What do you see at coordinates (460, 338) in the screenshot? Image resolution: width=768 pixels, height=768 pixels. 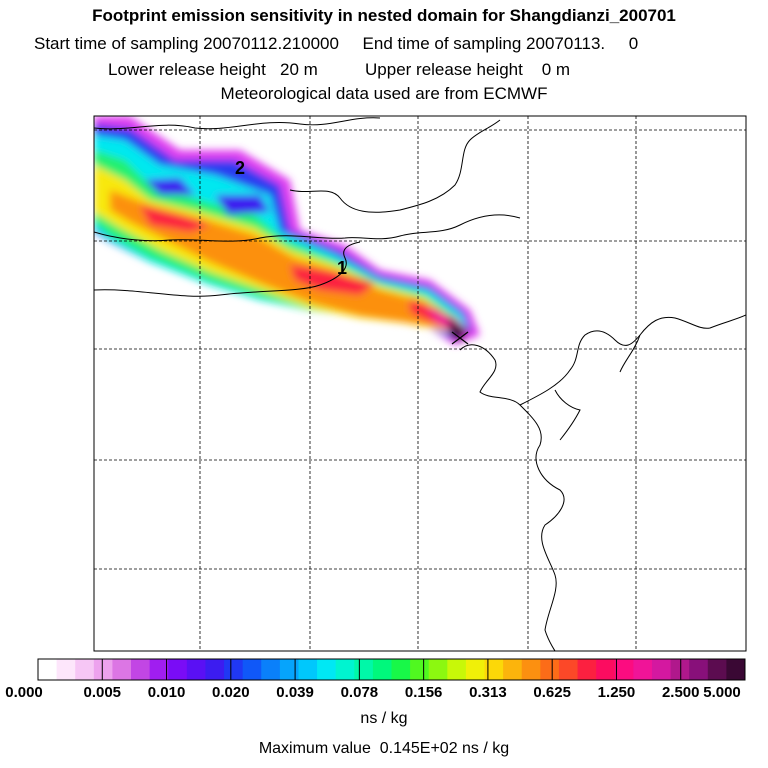 I see `receptor-marker` at bounding box center [460, 338].